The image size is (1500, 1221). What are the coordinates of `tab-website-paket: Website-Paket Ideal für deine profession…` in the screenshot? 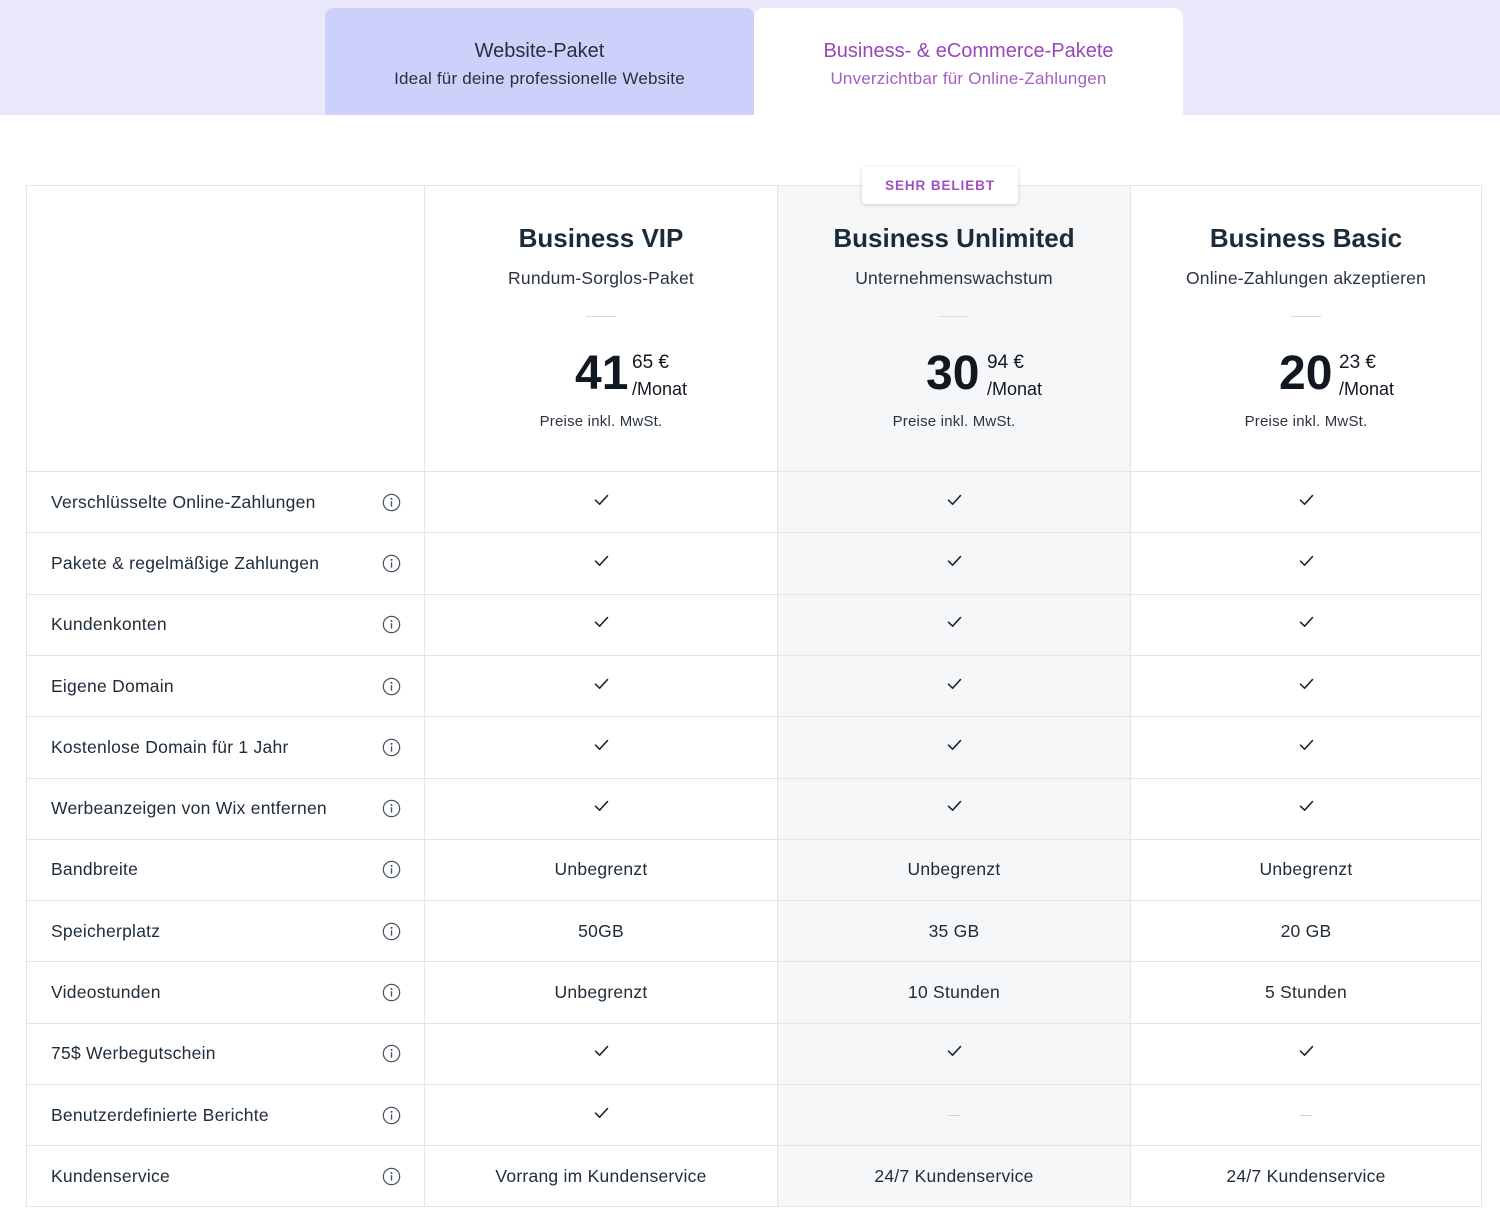 It's located at (539, 61).